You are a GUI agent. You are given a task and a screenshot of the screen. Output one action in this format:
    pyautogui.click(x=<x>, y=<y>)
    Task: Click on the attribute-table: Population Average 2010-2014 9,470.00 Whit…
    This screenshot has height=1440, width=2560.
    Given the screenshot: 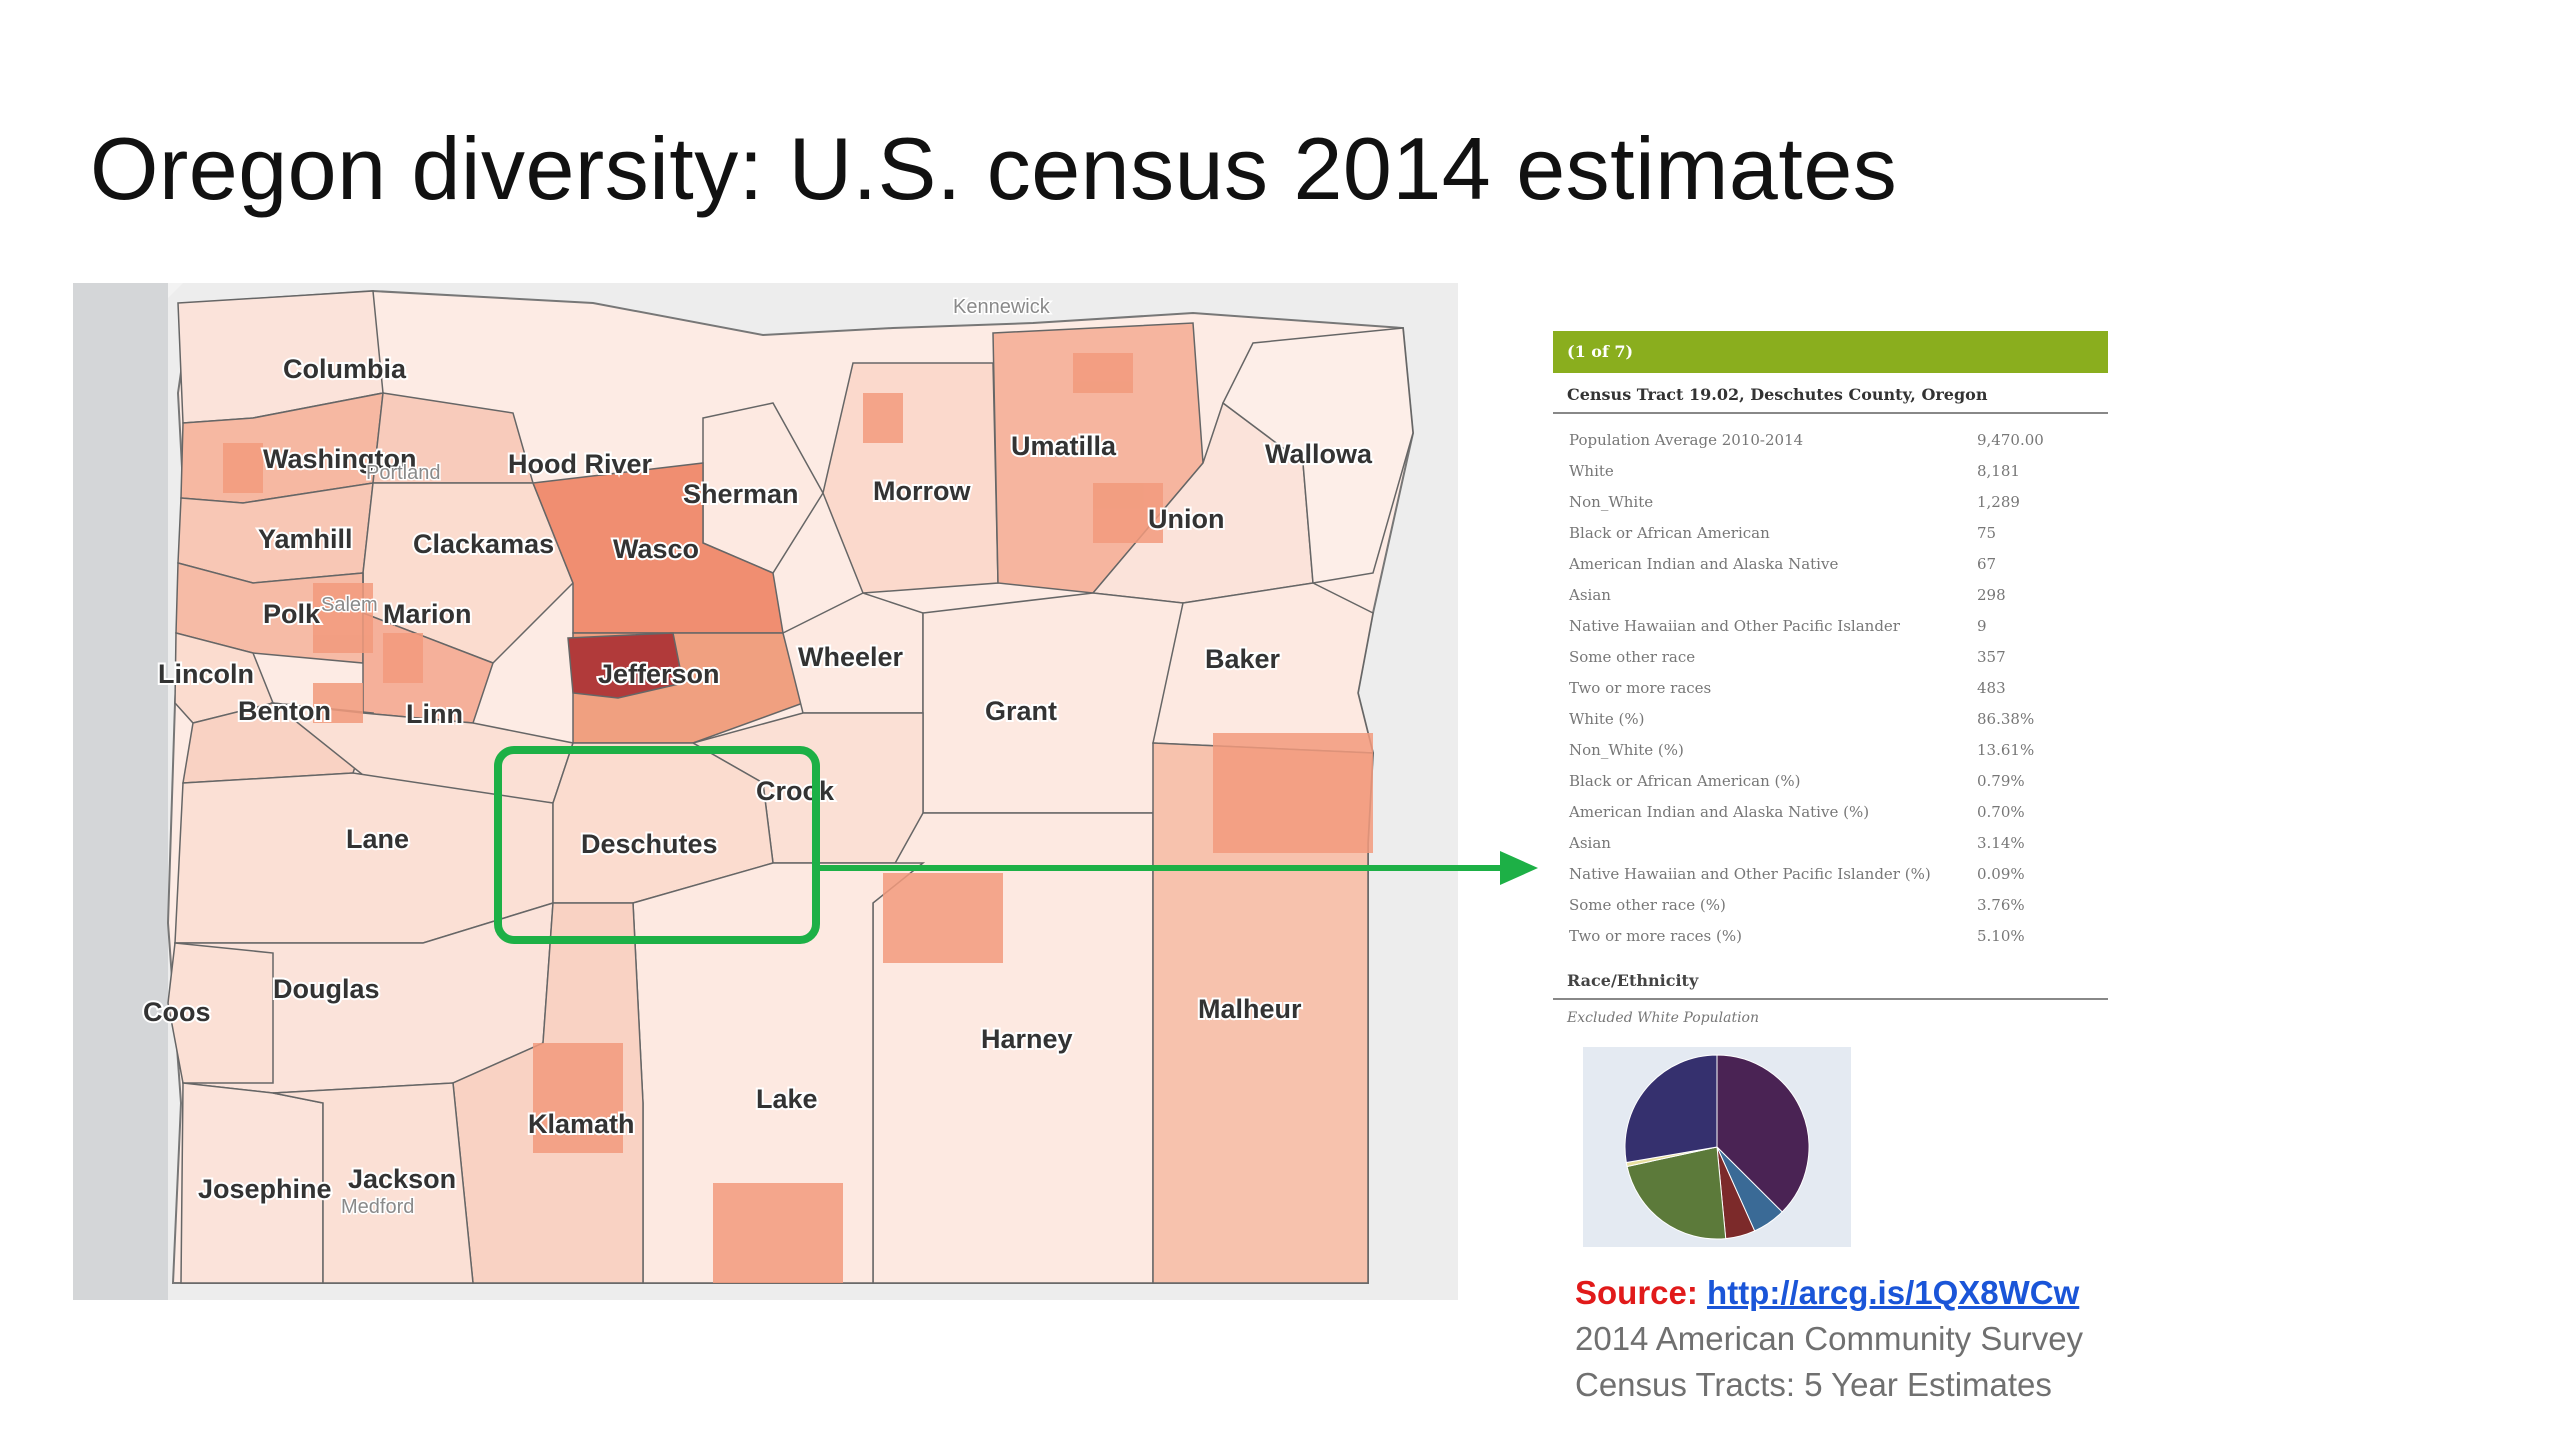 What is the action you would take?
    pyautogui.click(x=1830, y=687)
    